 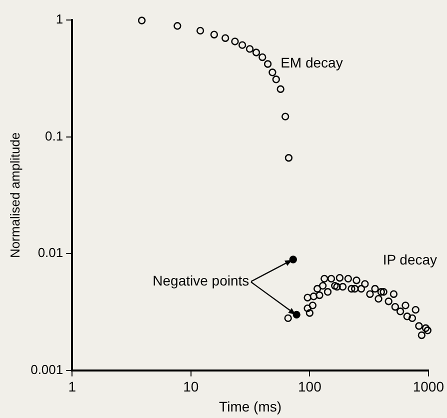 What do you see at coordinates (410, 260) in the screenshot?
I see `annotation: IP decay` at bounding box center [410, 260].